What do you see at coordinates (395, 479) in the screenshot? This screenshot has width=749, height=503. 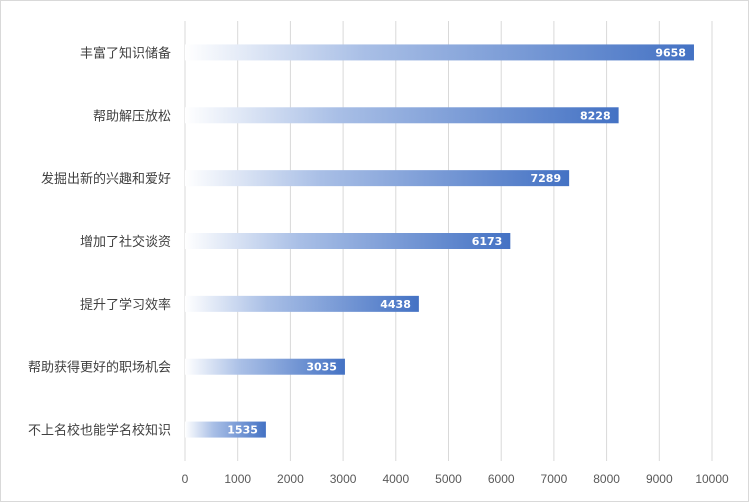 I see `x-tick-label: 4000` at bounding box center [395, 479].